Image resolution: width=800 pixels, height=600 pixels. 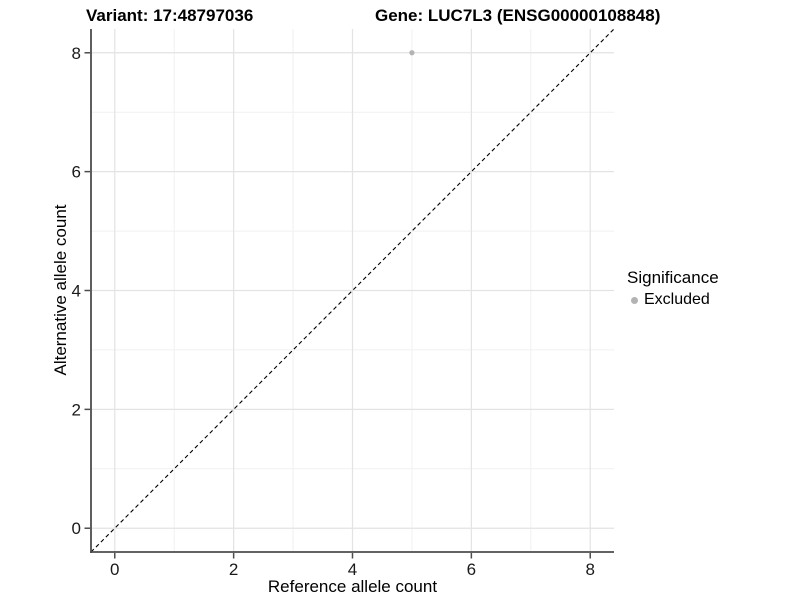 I want to click on y-tick-label: 8, so click(x=76, y=53).